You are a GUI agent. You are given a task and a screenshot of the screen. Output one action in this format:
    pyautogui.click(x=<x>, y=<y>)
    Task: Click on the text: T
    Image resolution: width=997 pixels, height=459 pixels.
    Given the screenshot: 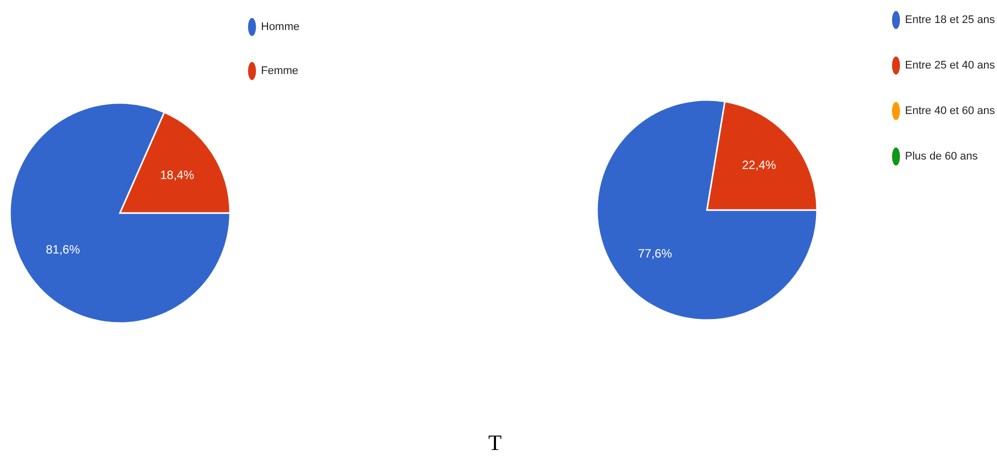 What is the action you would take?
    pyautogui.click(x=495, y=443)
    